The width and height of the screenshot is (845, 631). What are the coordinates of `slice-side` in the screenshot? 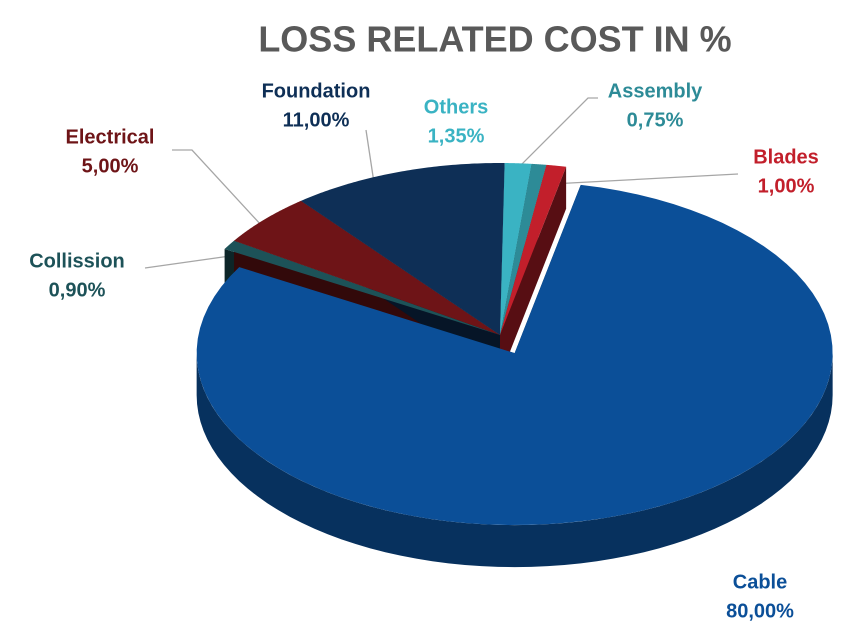 It's located at (533, 271).